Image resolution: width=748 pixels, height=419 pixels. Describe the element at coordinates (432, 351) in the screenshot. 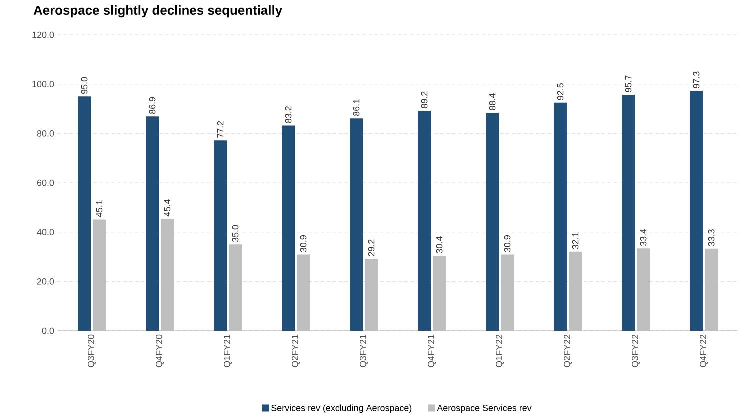

I see `x-tick-label: Q4FY21` at that location.